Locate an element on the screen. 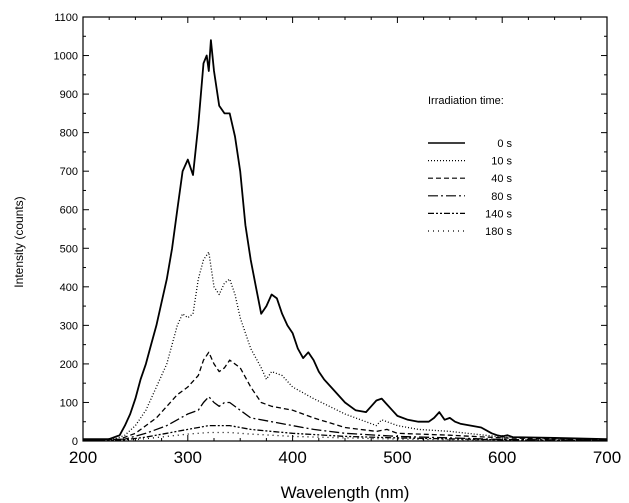  y-tick-label: 300 is located at coordinates (69, 326).